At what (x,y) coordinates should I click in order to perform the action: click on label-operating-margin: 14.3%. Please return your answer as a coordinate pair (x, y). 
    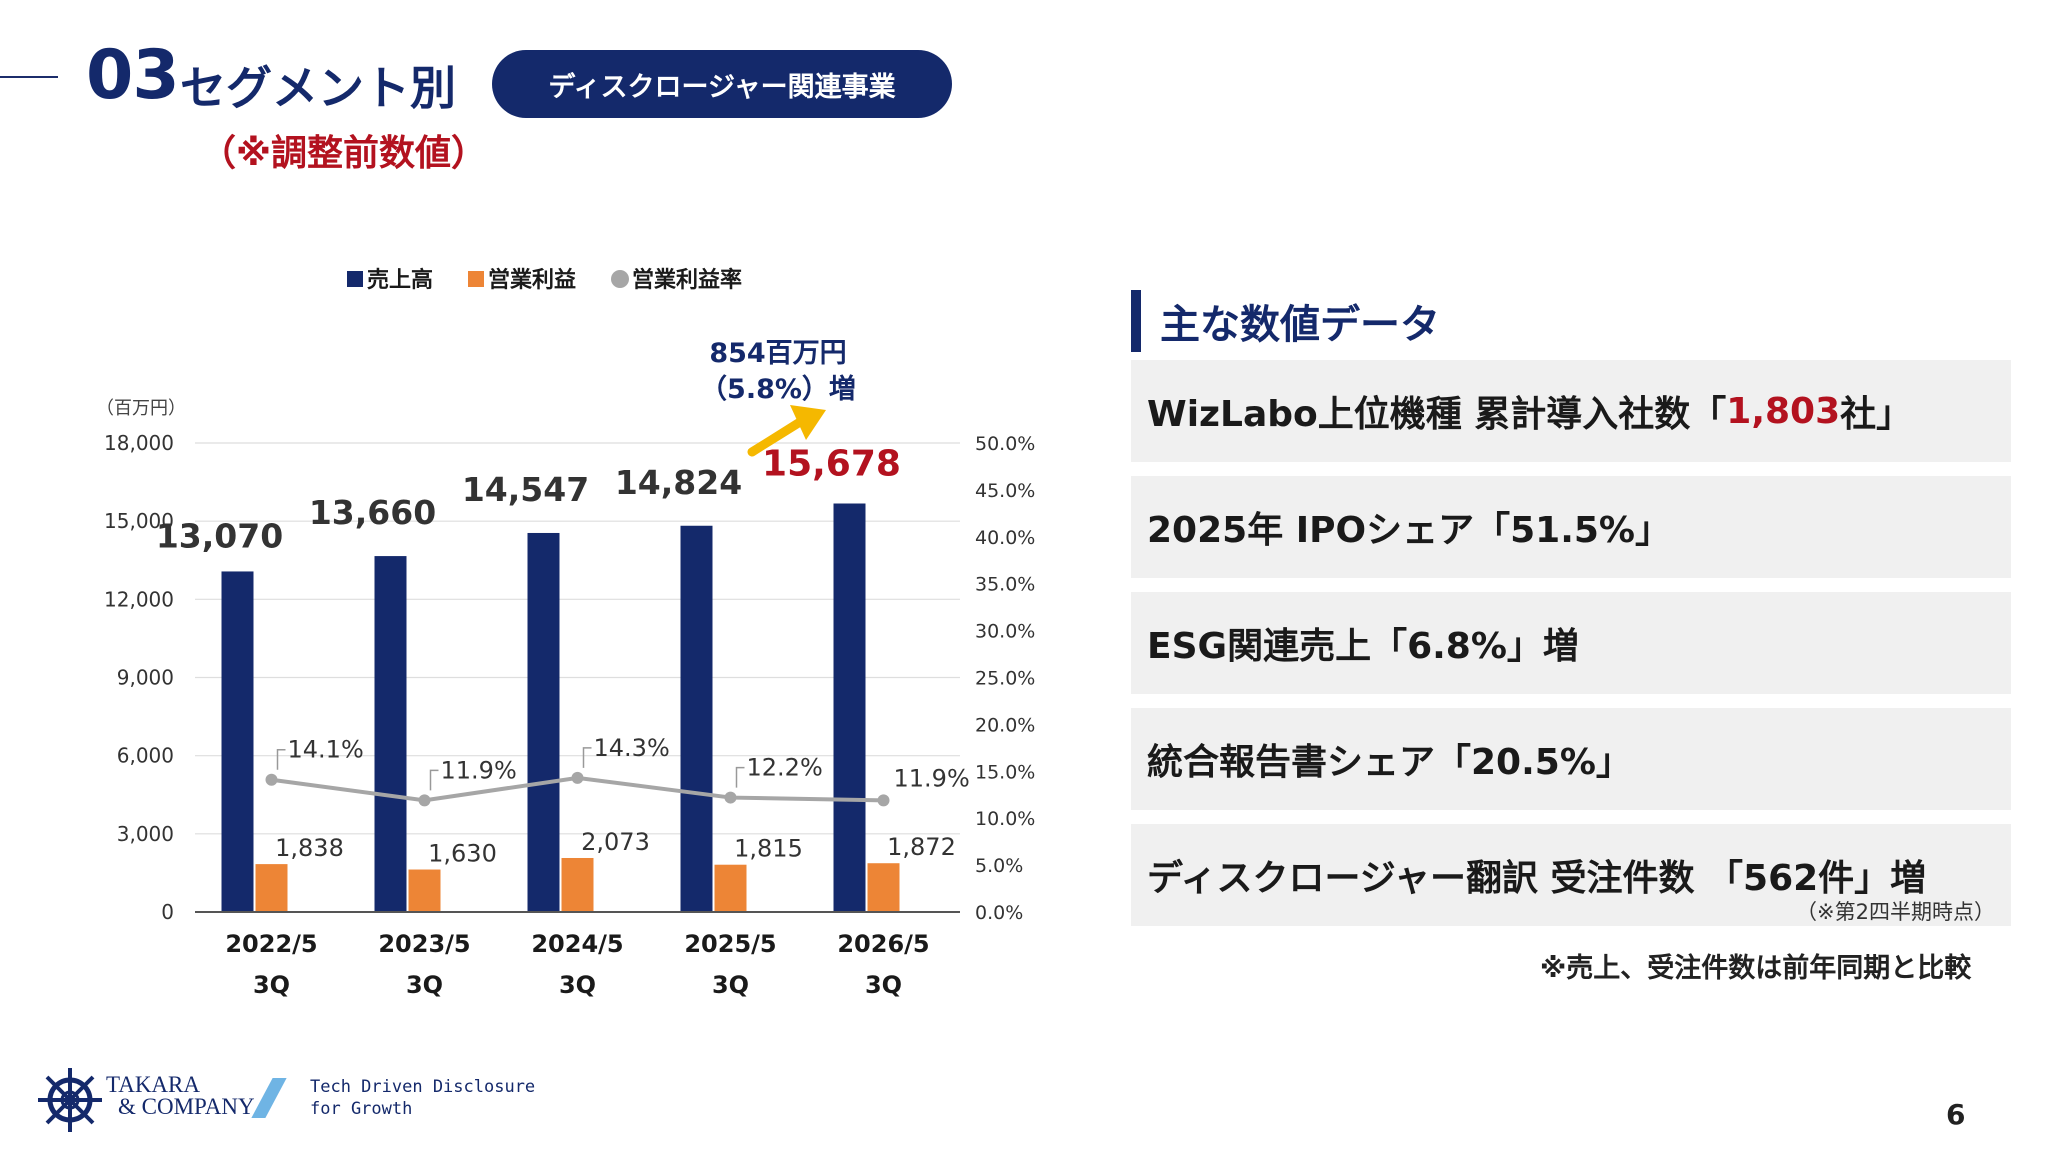
    Looking at the image, I should click on (632, 748).